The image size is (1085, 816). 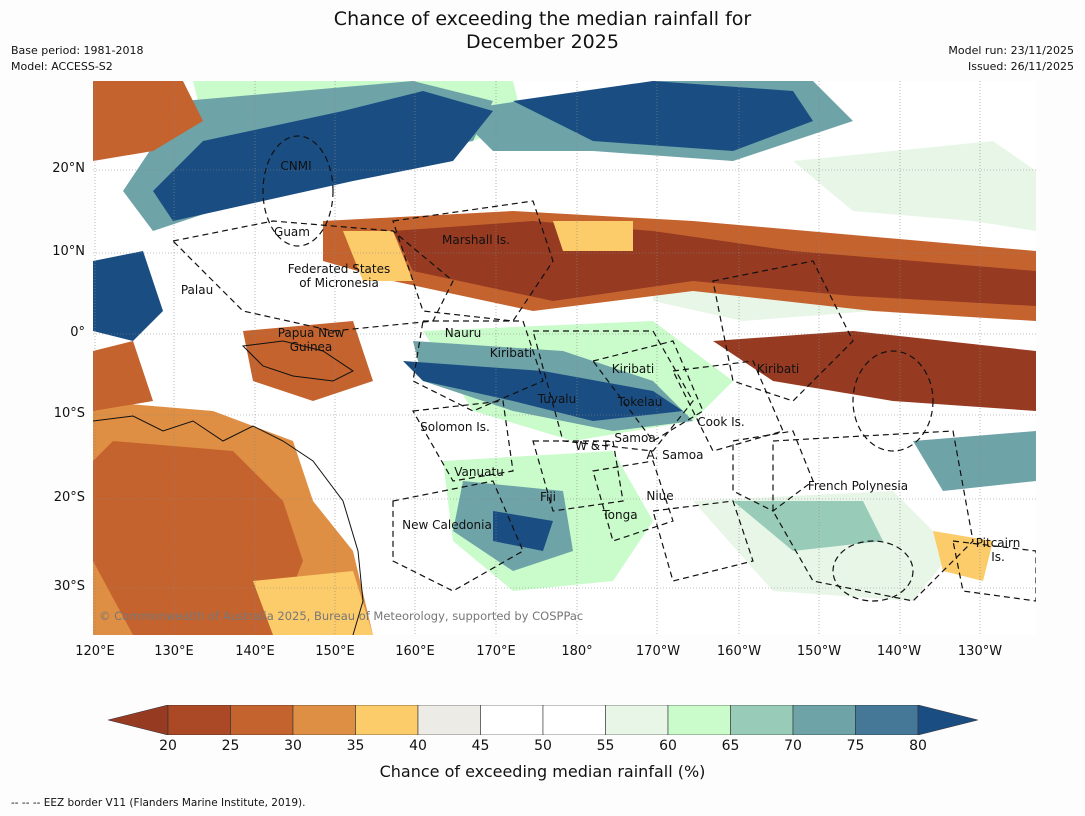 What do you see at coordinates (378, 256) in the screenshot?
I see `field-patch-yellow-fsm` at bounding box center [378, 256].